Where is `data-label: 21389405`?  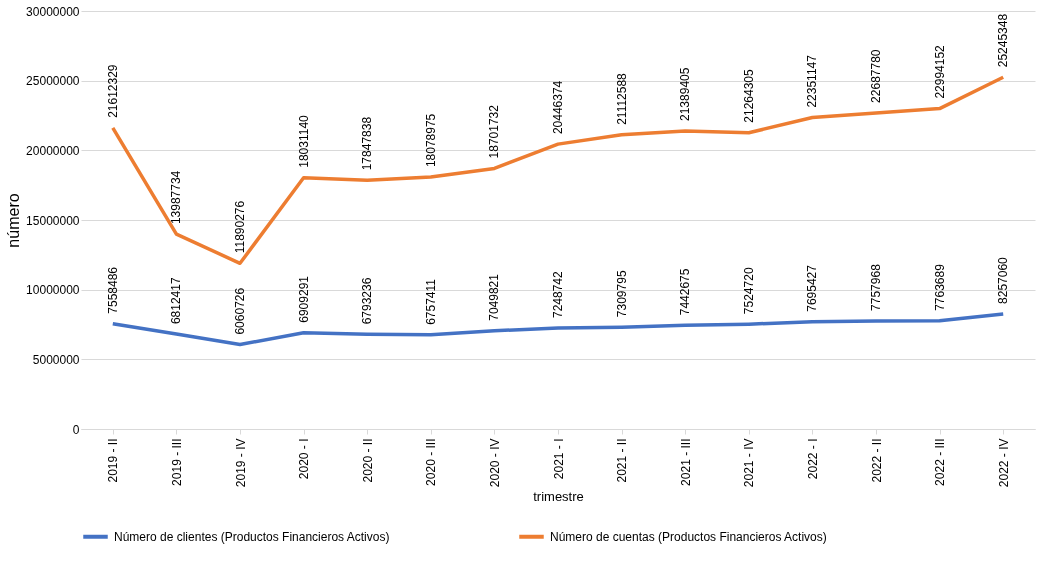 data-label: 21389405 is located at coordinates (685, 94).